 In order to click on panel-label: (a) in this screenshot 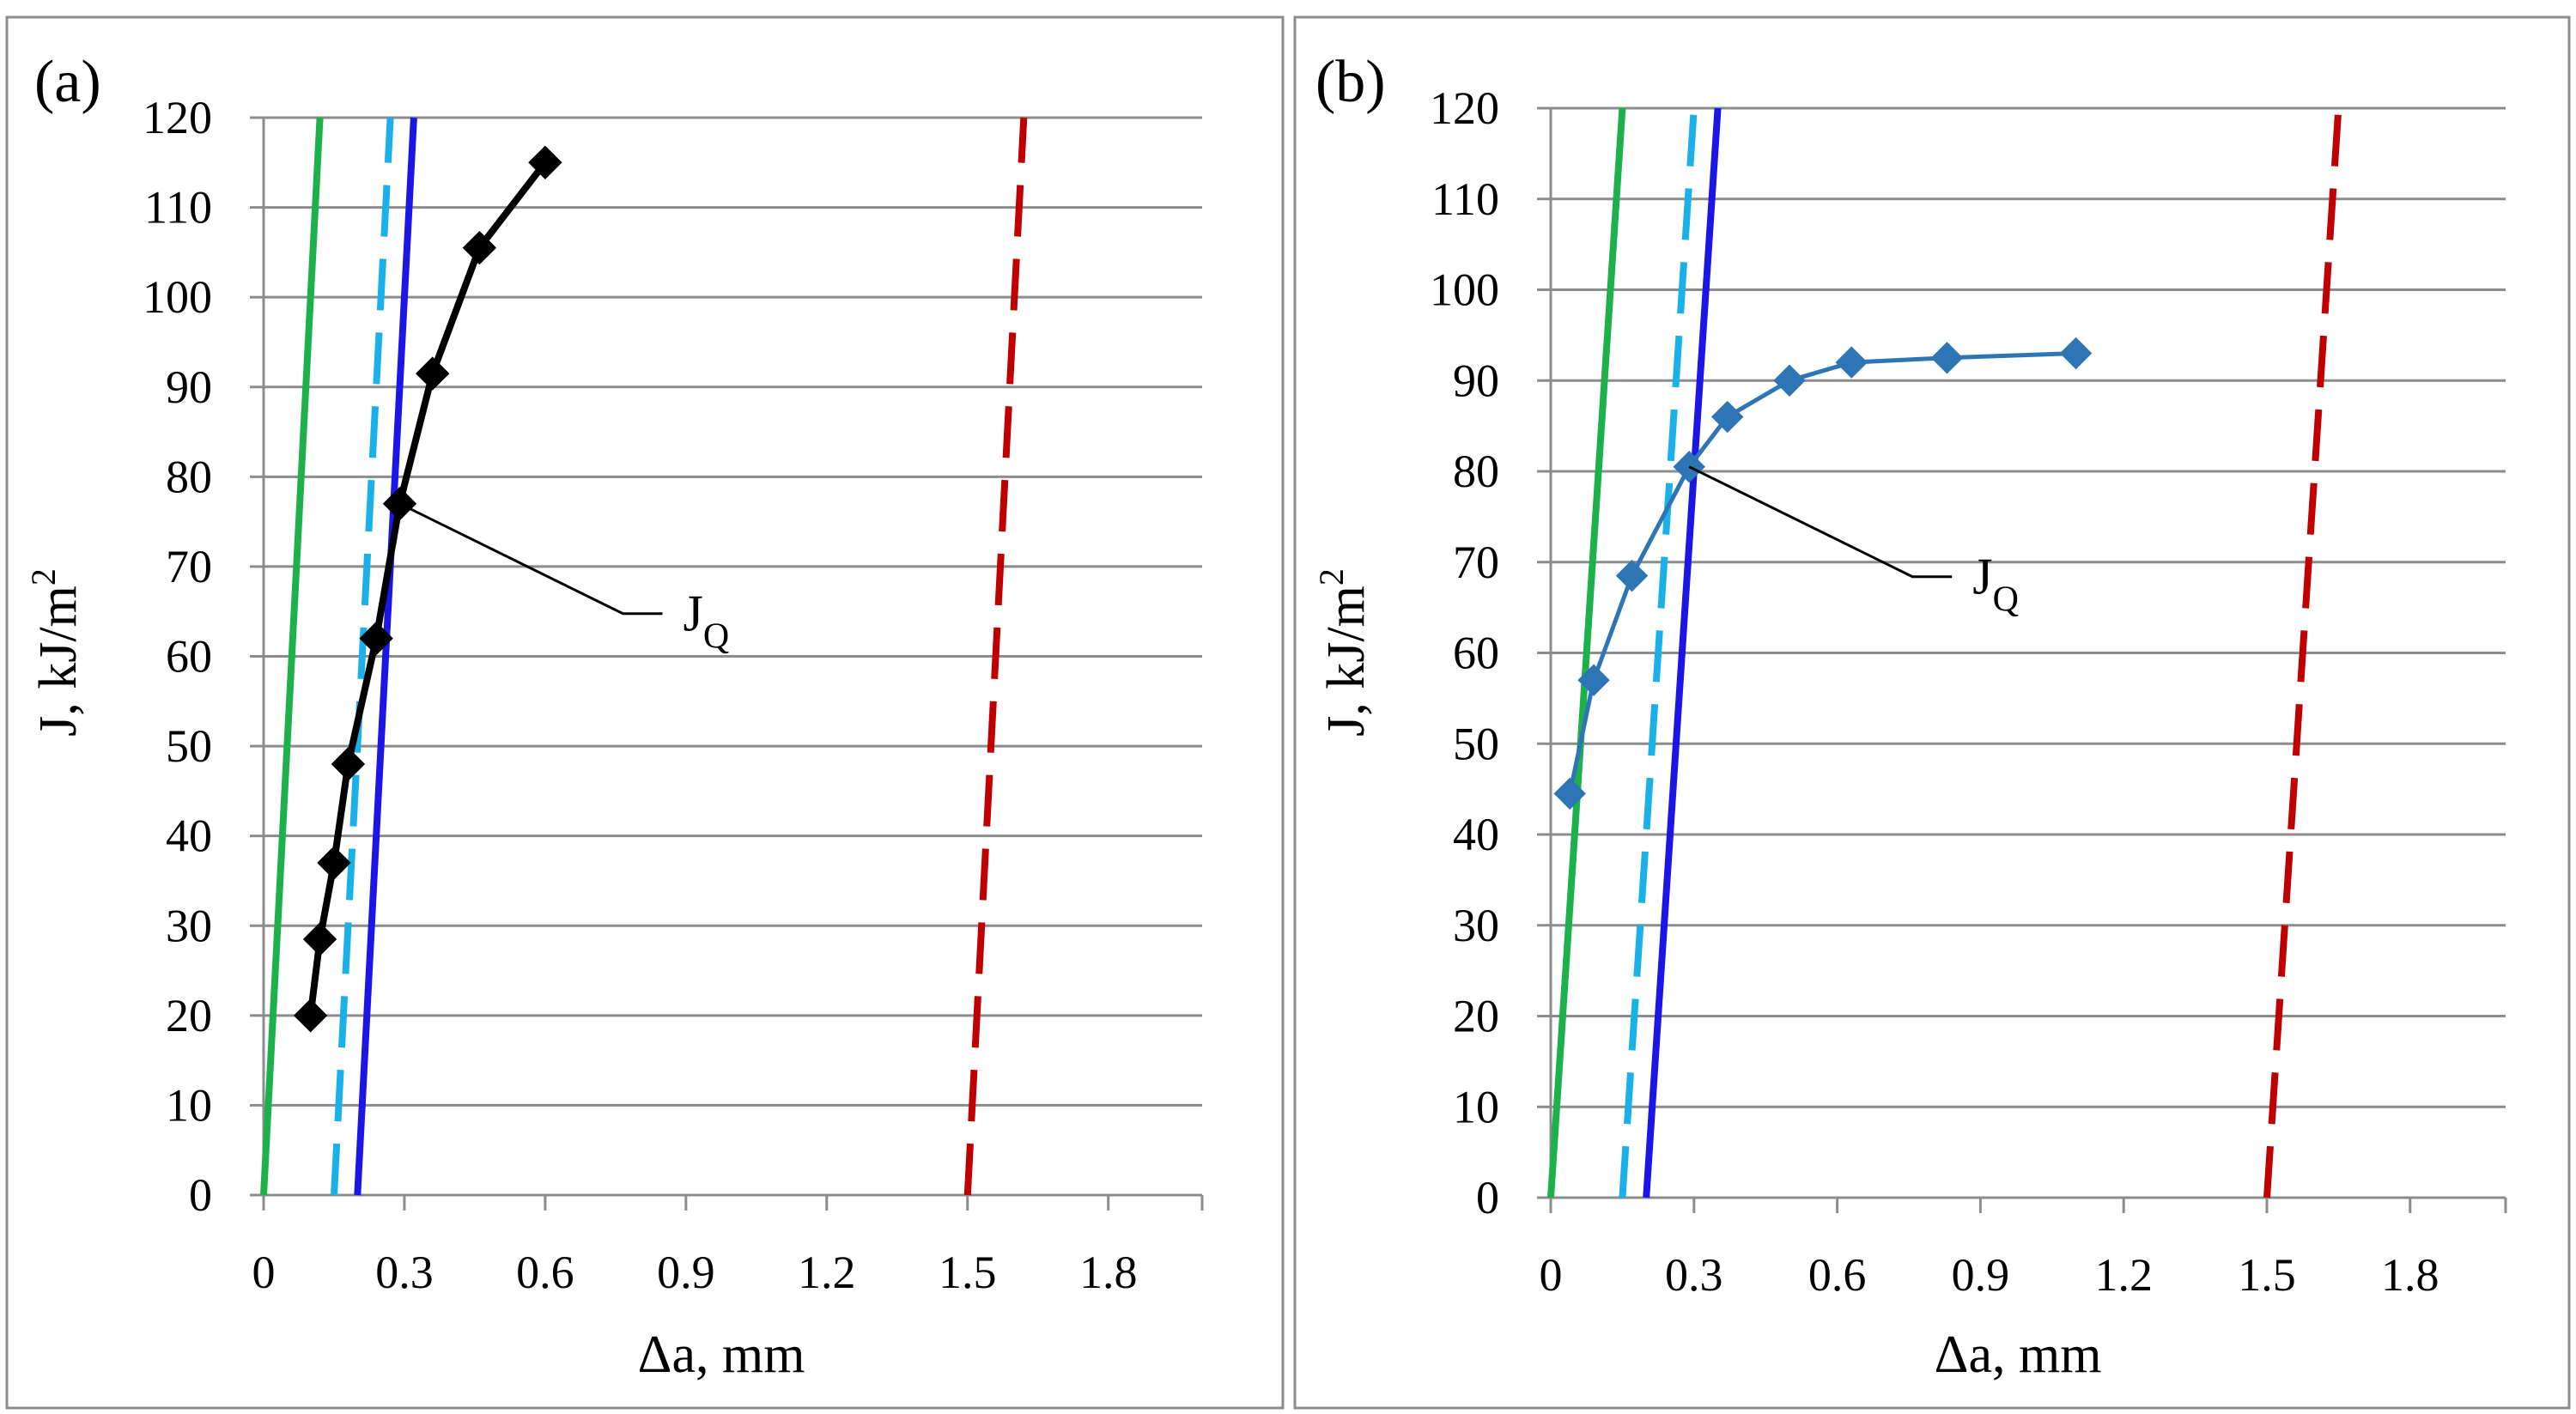, I will do `click(67, 82)`.